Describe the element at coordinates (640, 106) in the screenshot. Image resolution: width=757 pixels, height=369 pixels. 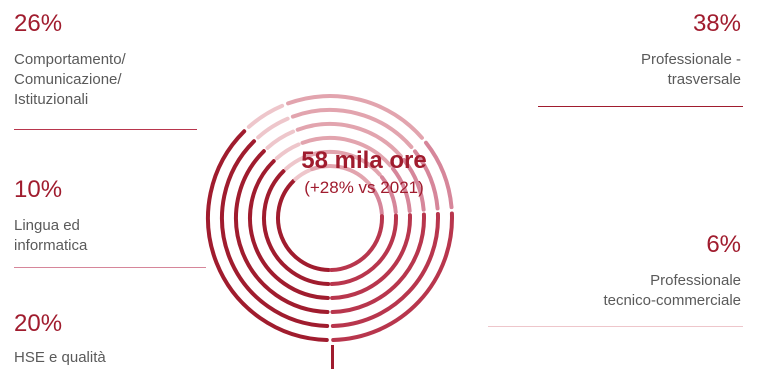
I see `divider-trasversale` at that location.